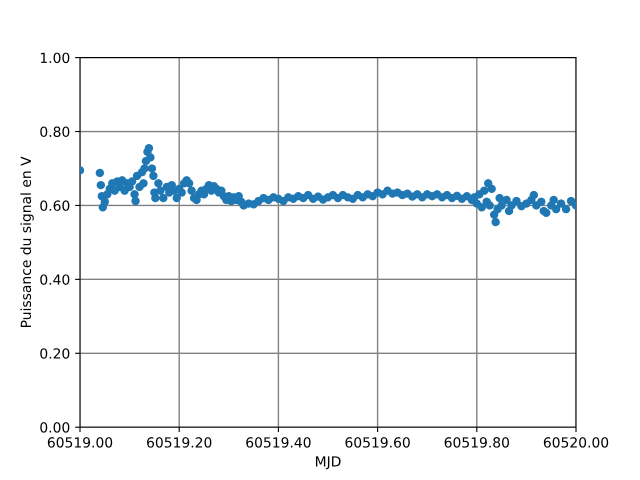  What do you see at coordinates (477, 442) in the screenshot?
I see `x-tick-label: 60519.80` at bounding box center [477, 442].